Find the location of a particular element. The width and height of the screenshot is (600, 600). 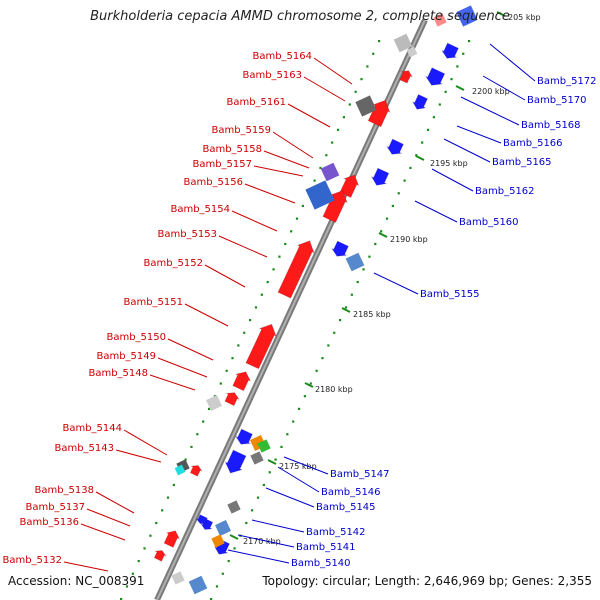

right-gene-label: Bamb_5147 is located at coordinates (360, 474).